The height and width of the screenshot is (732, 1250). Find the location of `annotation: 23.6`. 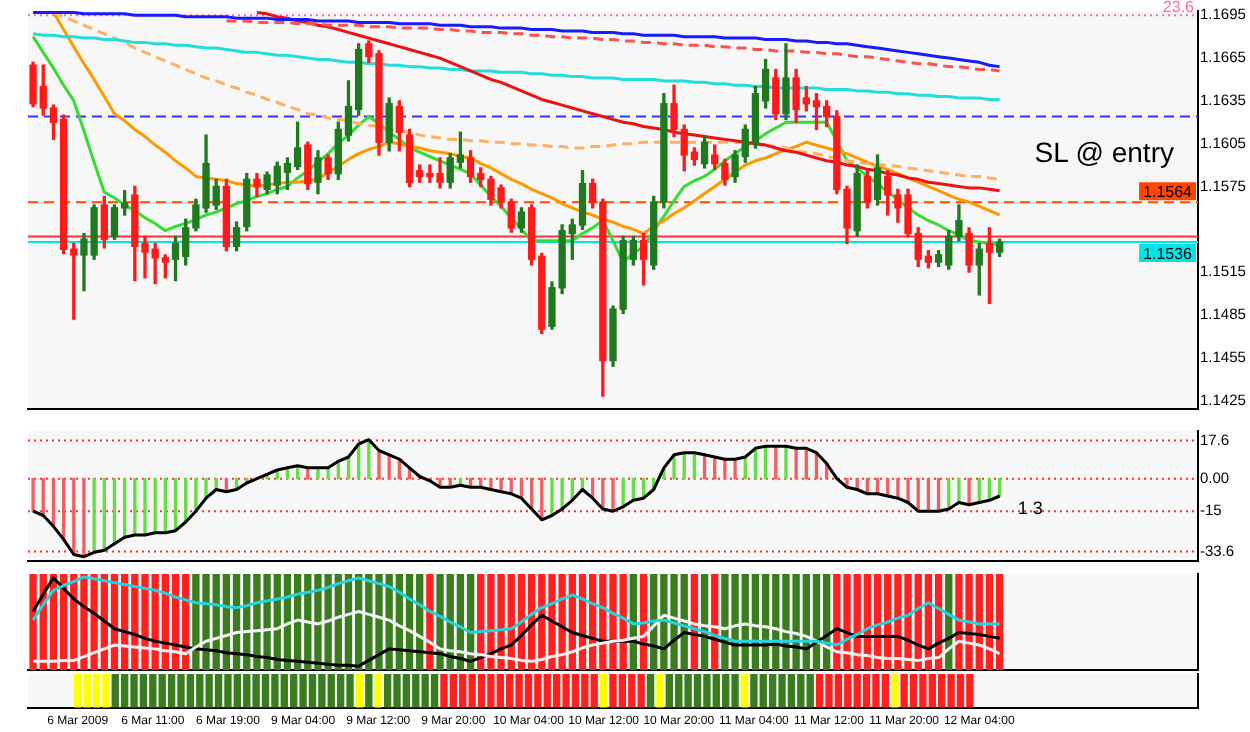

annotation: 23.6 is located at coordinates (1179, 8).